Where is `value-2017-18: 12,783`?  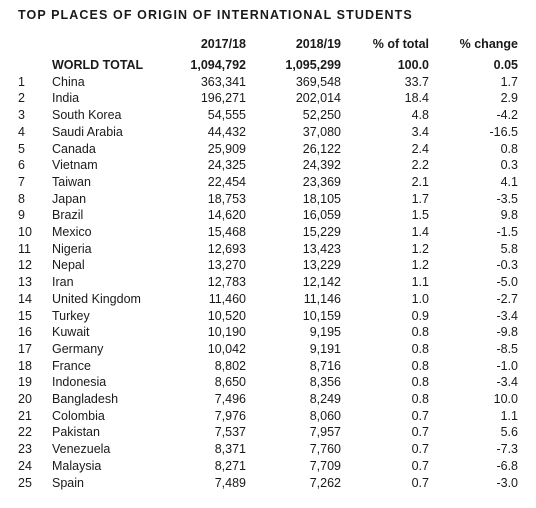
value-2017-18: 12,783 is located at coordinates (226, 282).